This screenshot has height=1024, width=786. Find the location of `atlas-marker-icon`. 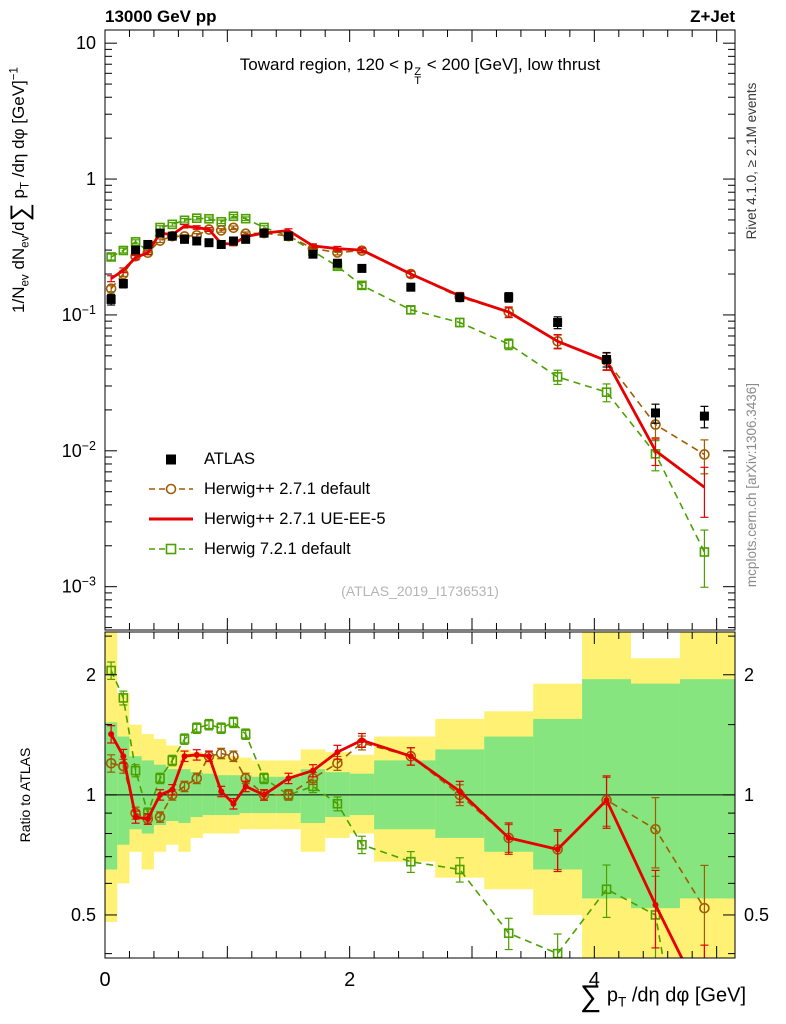

atlas-marker-icon is located at coordinates (171, 459).